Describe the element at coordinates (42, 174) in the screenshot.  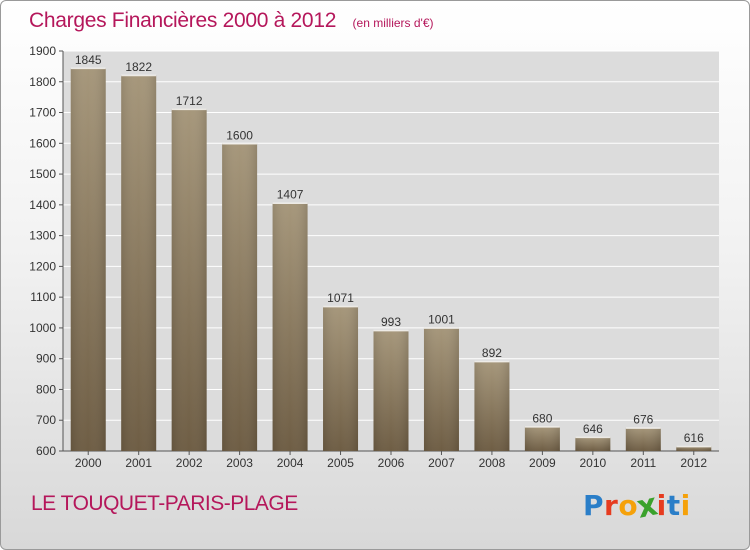
I see `y-tick-label: 1500` at that location.